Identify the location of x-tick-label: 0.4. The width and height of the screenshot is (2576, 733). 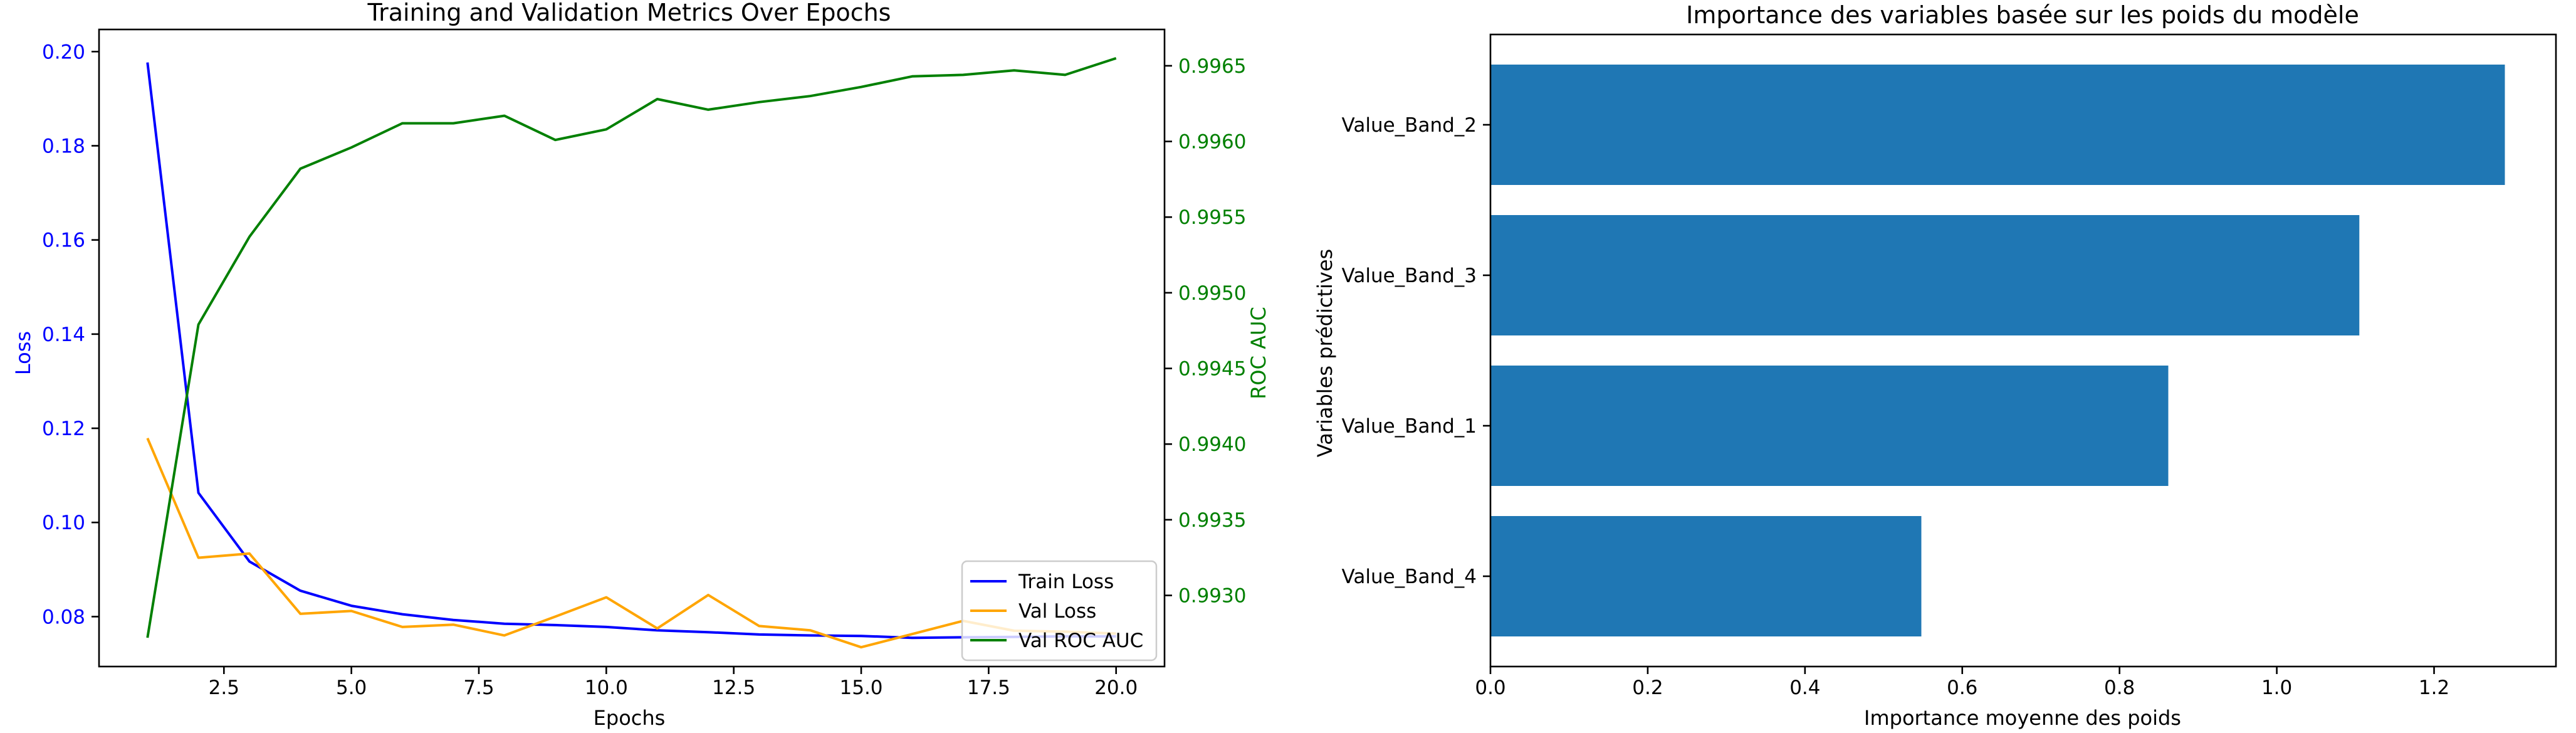
(1804, 688).